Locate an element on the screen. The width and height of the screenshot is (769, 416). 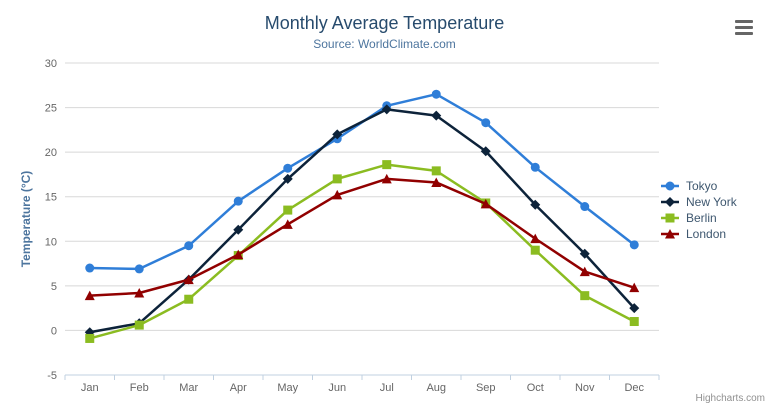
y-axis-title: Temperature (°C) is located at coordinates (26, 219).